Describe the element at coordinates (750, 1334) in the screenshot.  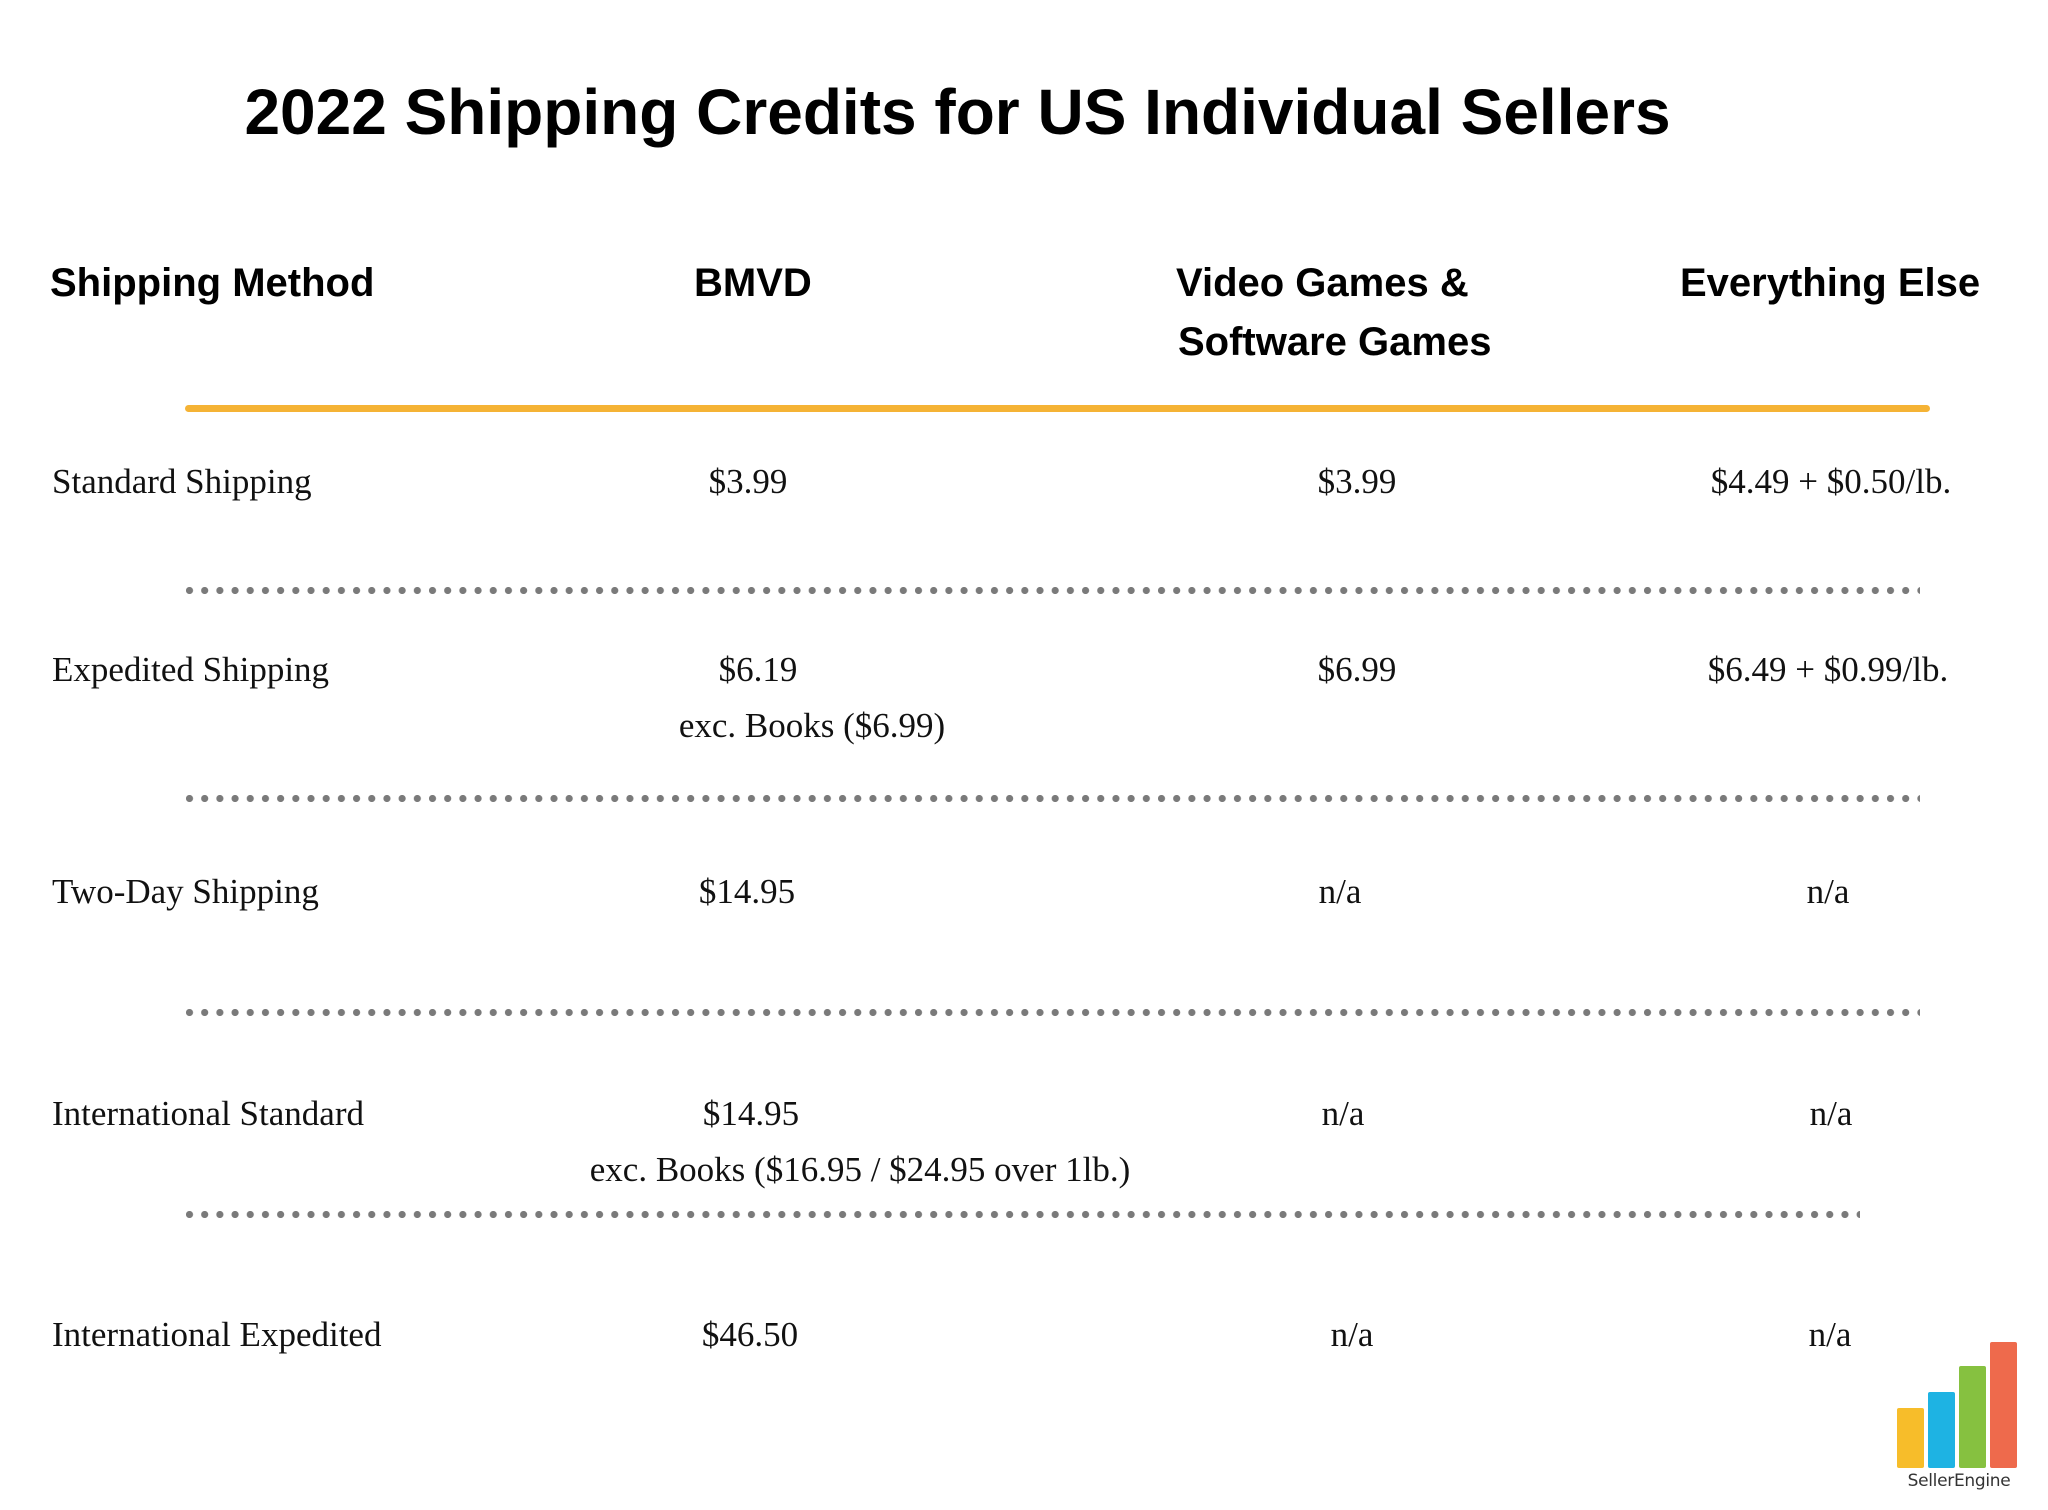
I see `row-intl-expedited-bmvd: $46.50` at that location.